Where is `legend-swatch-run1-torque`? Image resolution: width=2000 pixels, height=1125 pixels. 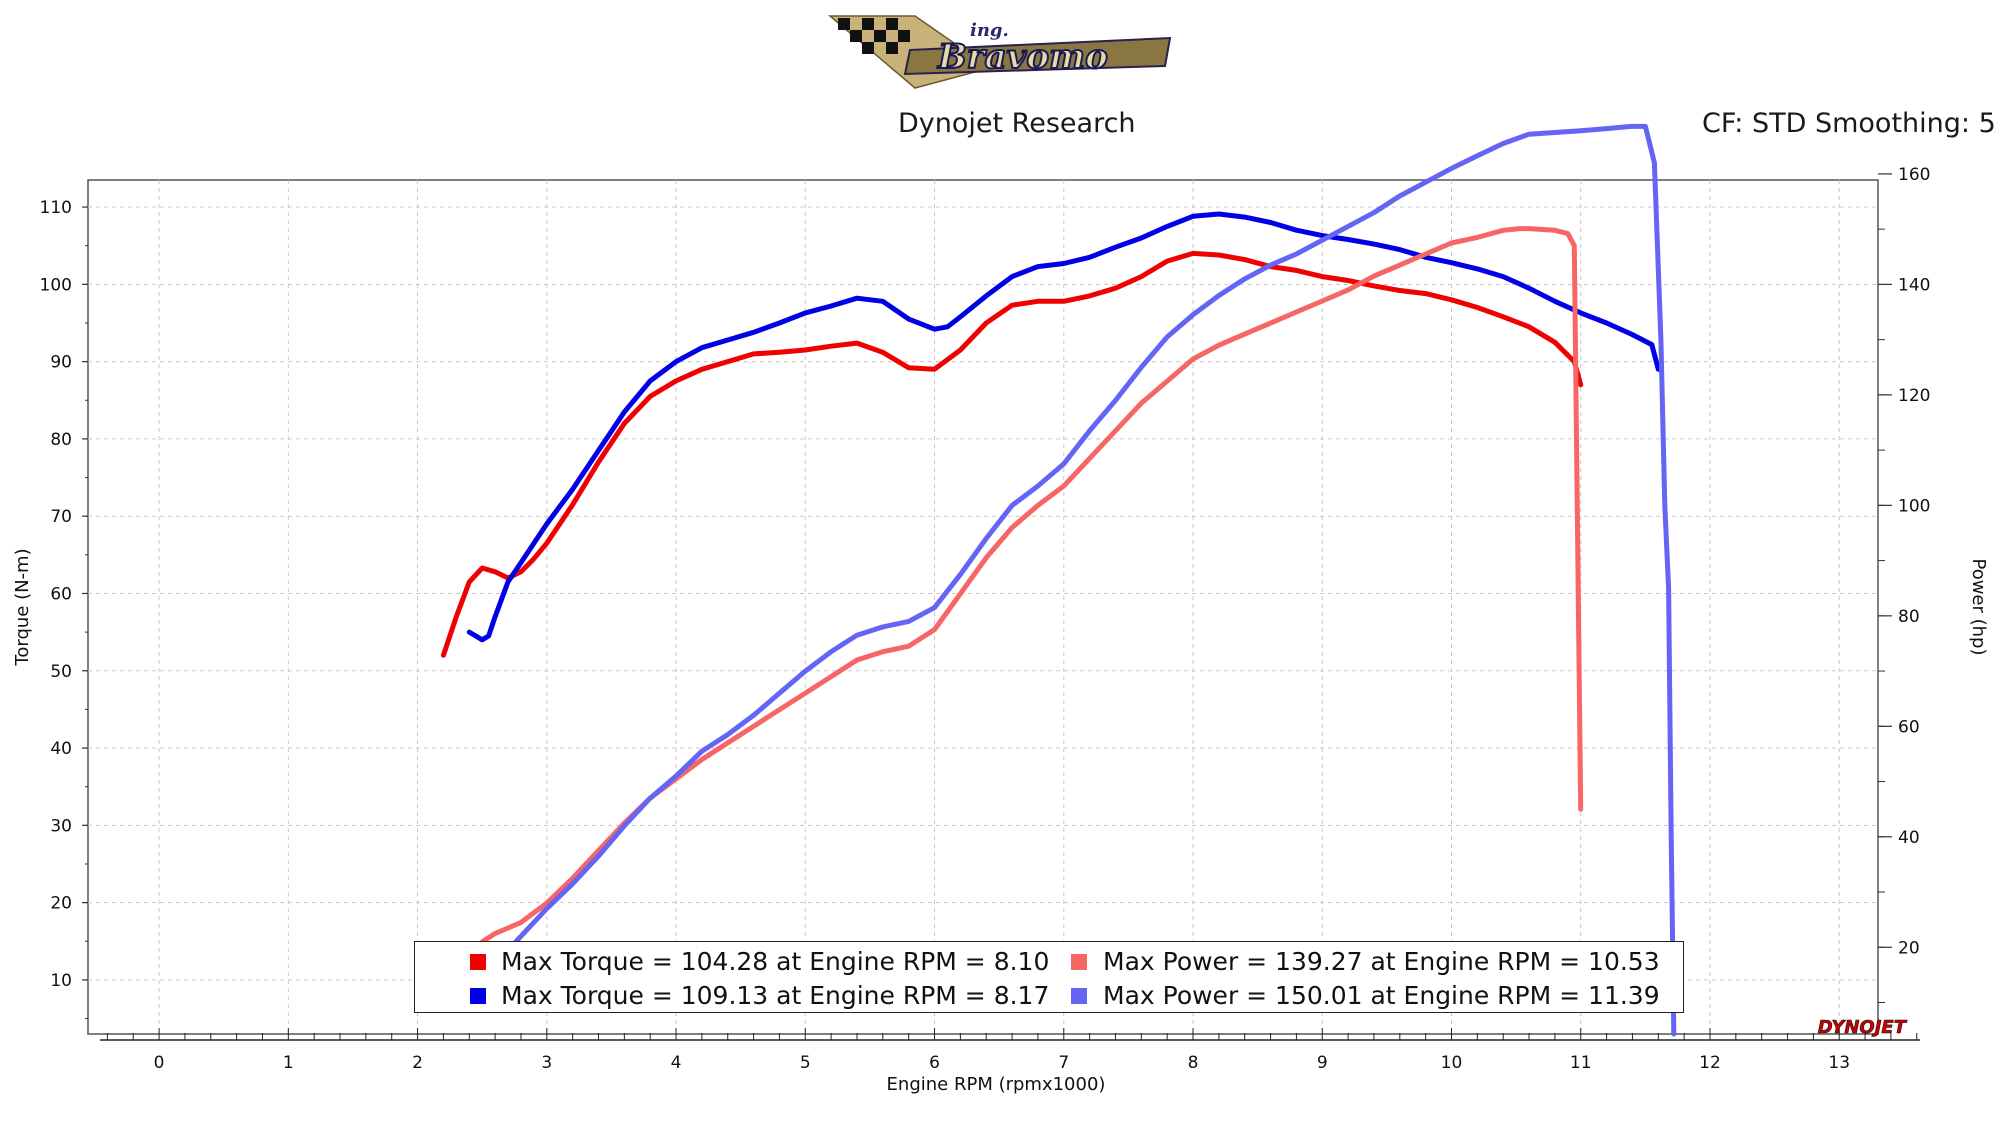
legend-swatch-run1-torque is located at coordinates (478, 962).